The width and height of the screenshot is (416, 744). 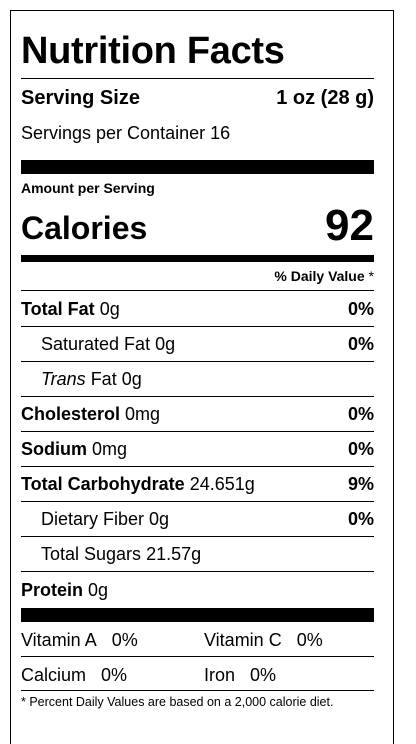 I want to click on servings-per-container-value: 16, so click(x=220, y=133).